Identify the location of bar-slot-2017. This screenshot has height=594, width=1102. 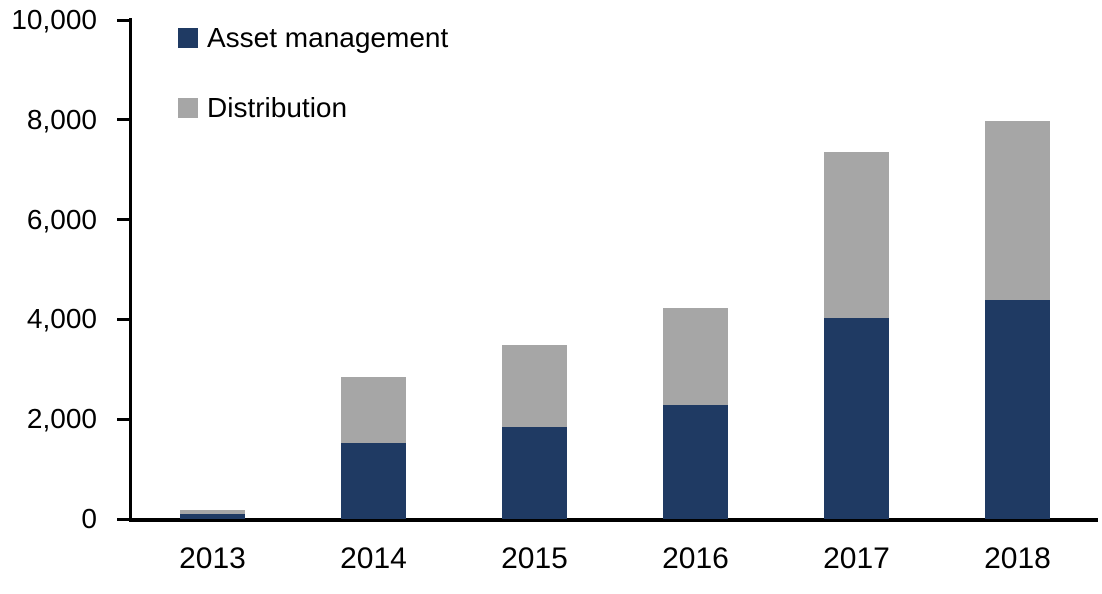
(856, 269).